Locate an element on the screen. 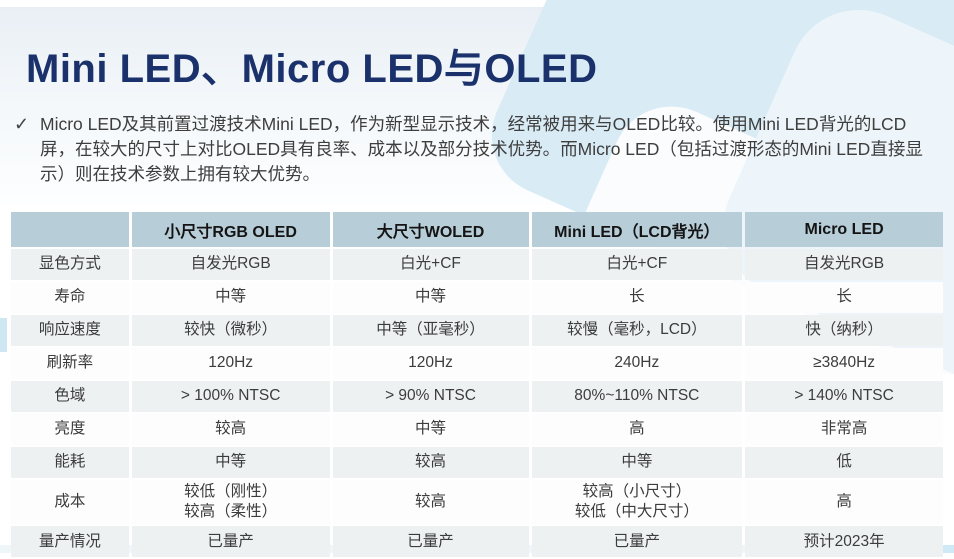 This screenshot has width=954, height=559. row-label: 显色方式 is located at coordinates (70, 264).